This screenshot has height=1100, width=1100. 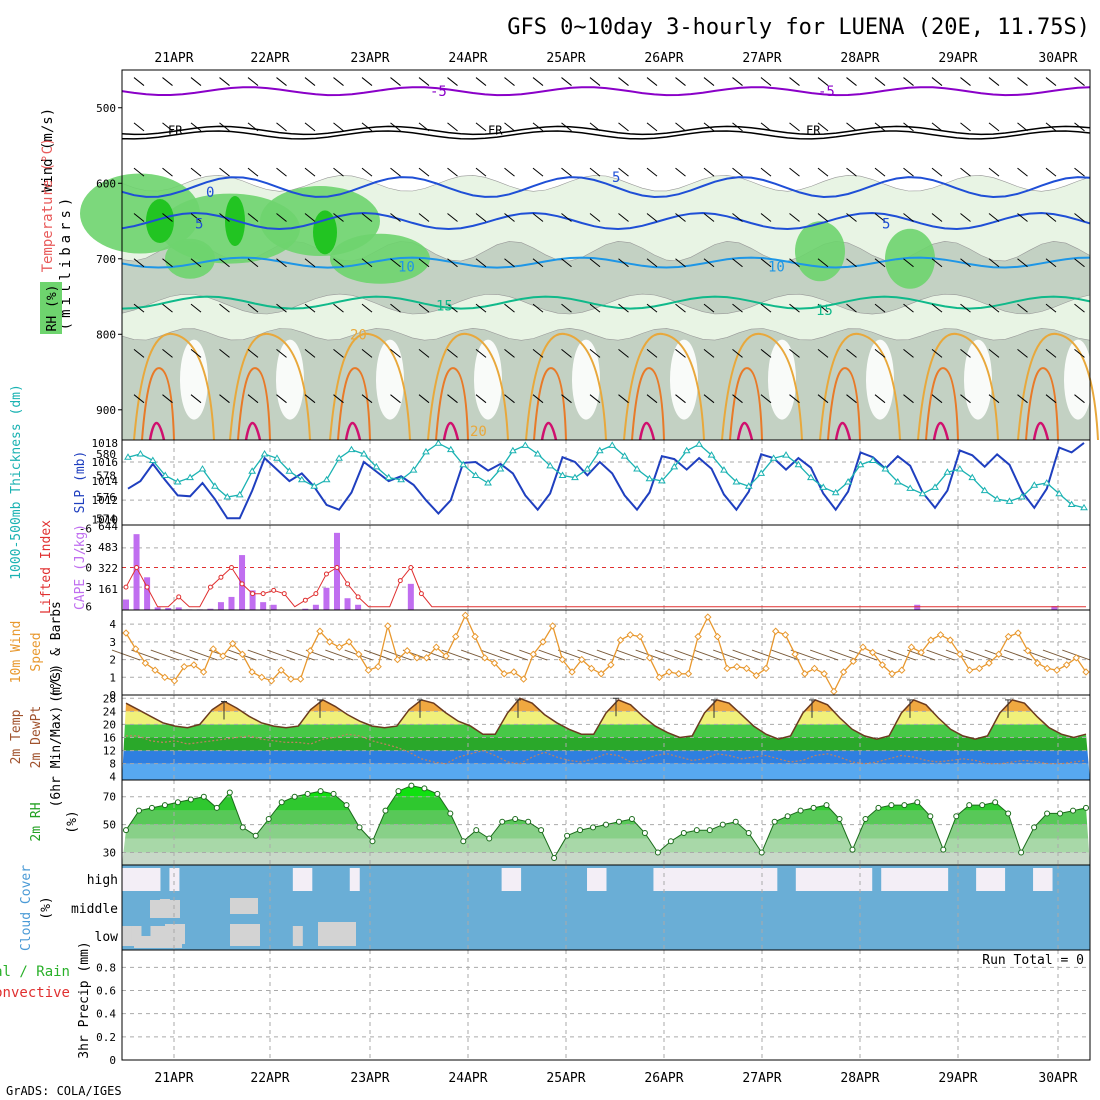 What do you see at coordinates (269, 1078) in the screenshot?
I see `bottom-date-label: 22APR` at bounding box center [269, 1078].